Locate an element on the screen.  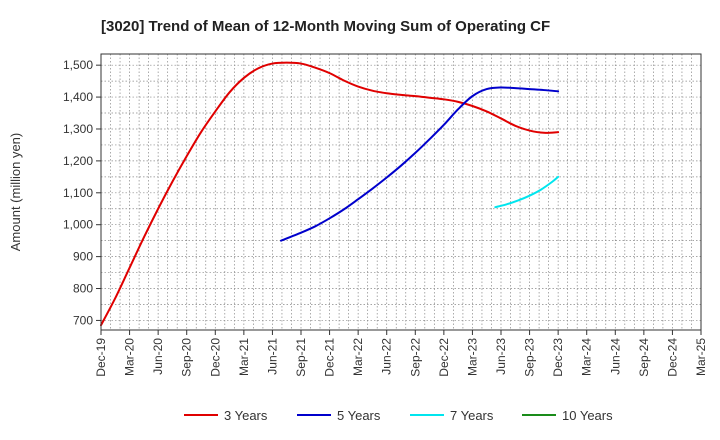
y-tick-label: 1,300 is located at coordinates (78, 129).